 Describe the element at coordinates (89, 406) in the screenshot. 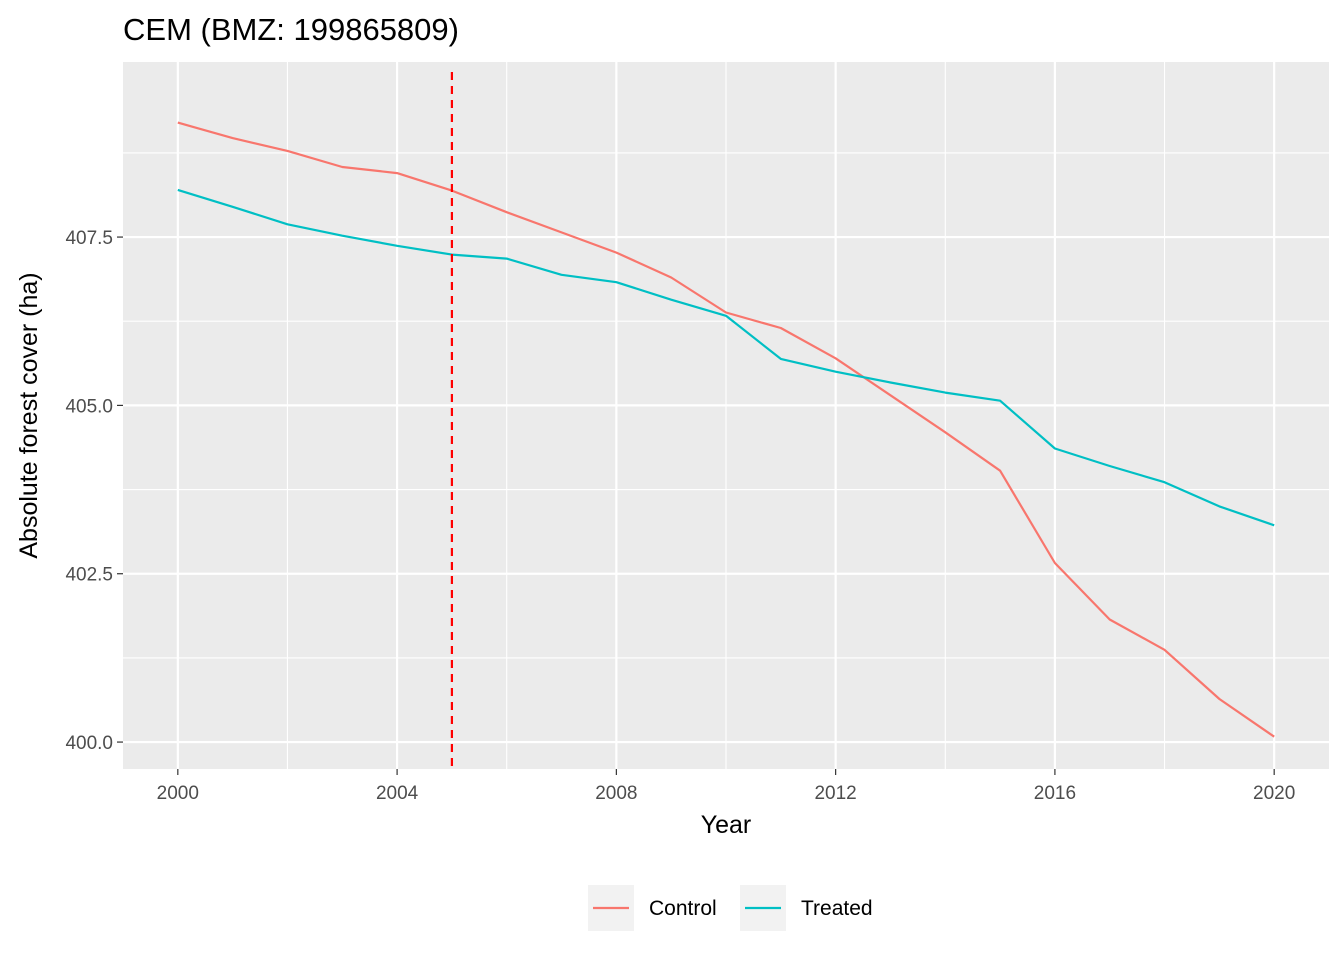

I see `y-tick-label: 405.0` at that location.